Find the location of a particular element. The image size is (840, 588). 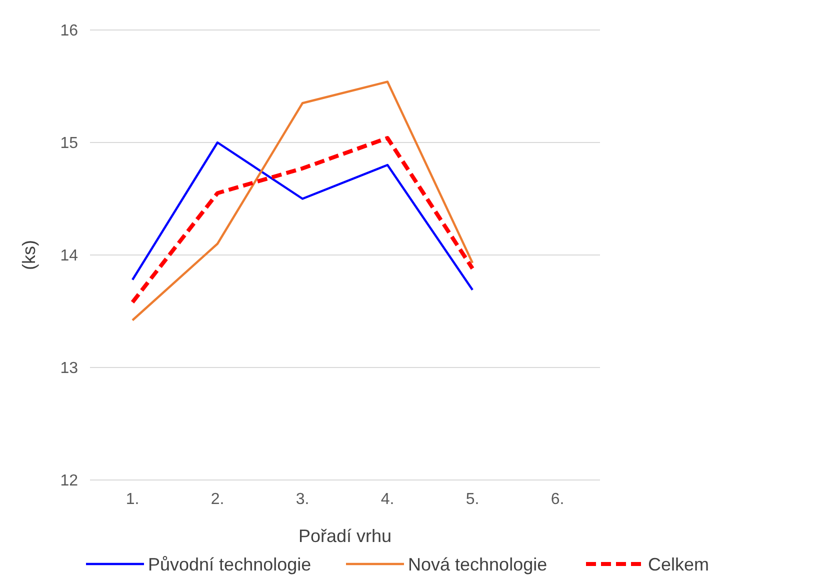

x-tick-label: 4. is located at coordinates (387, 499).